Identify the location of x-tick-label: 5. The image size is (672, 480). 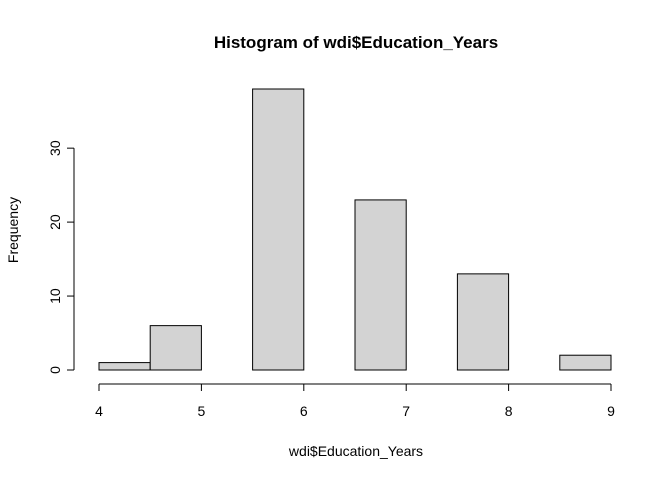
(202, 411).